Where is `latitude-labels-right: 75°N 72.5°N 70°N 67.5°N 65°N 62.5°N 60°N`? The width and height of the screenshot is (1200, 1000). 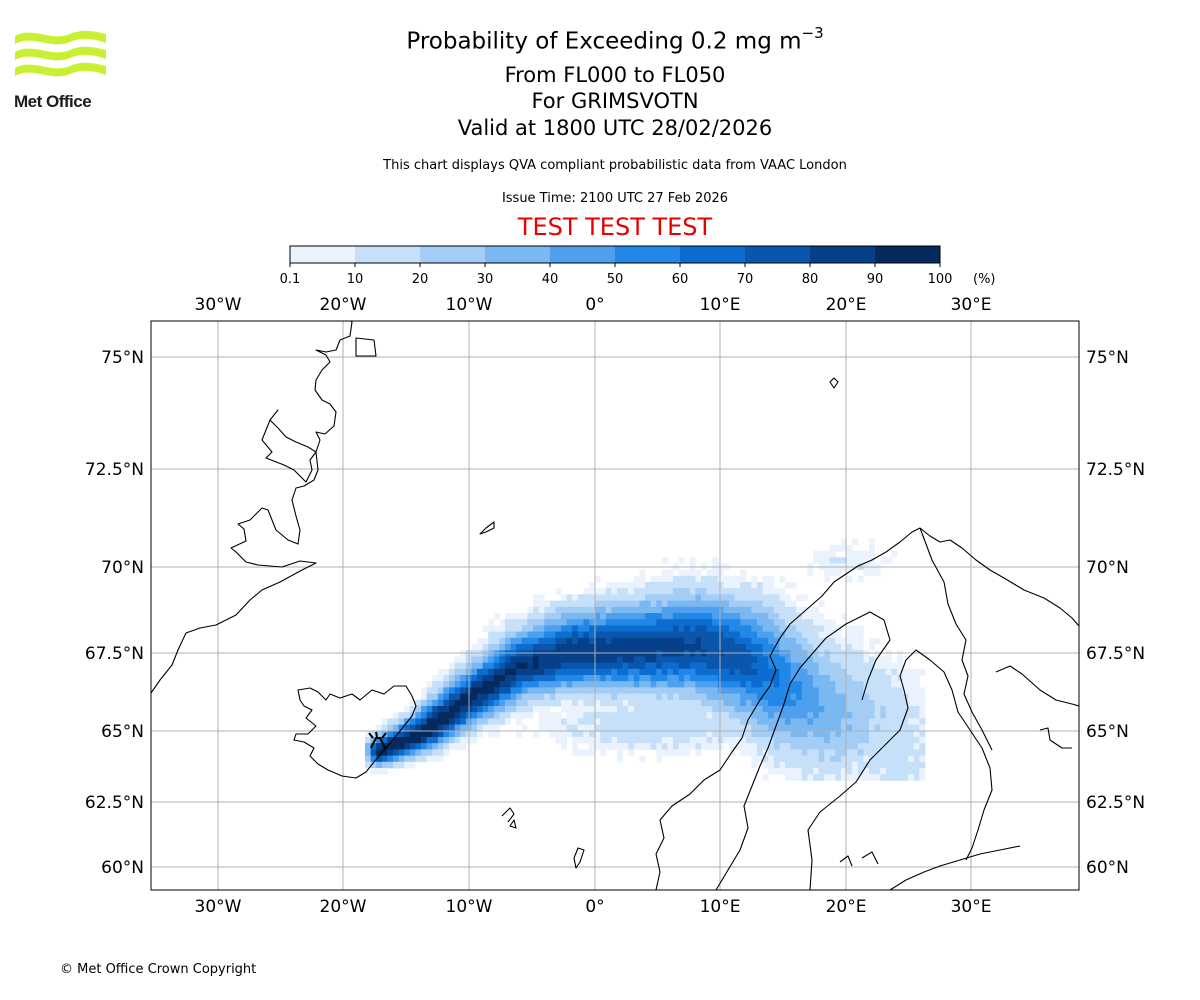
latitude-labels-right: 75°N 72.5°N 70°N 67.5°N 65°N 62.5°N 60°N is located at coordinates (1115, 613).